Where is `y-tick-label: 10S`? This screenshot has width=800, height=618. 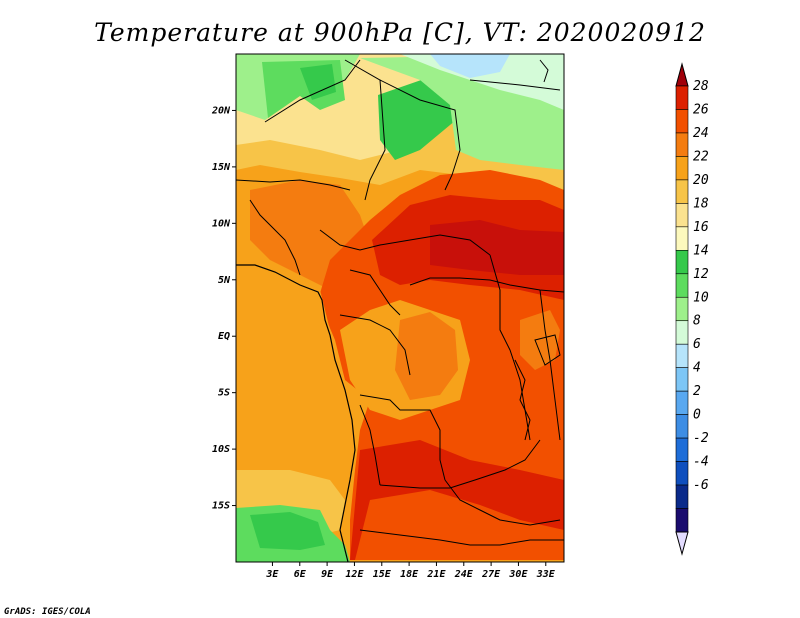 y-tick-label: 10S is located at coordinates (221, 449).